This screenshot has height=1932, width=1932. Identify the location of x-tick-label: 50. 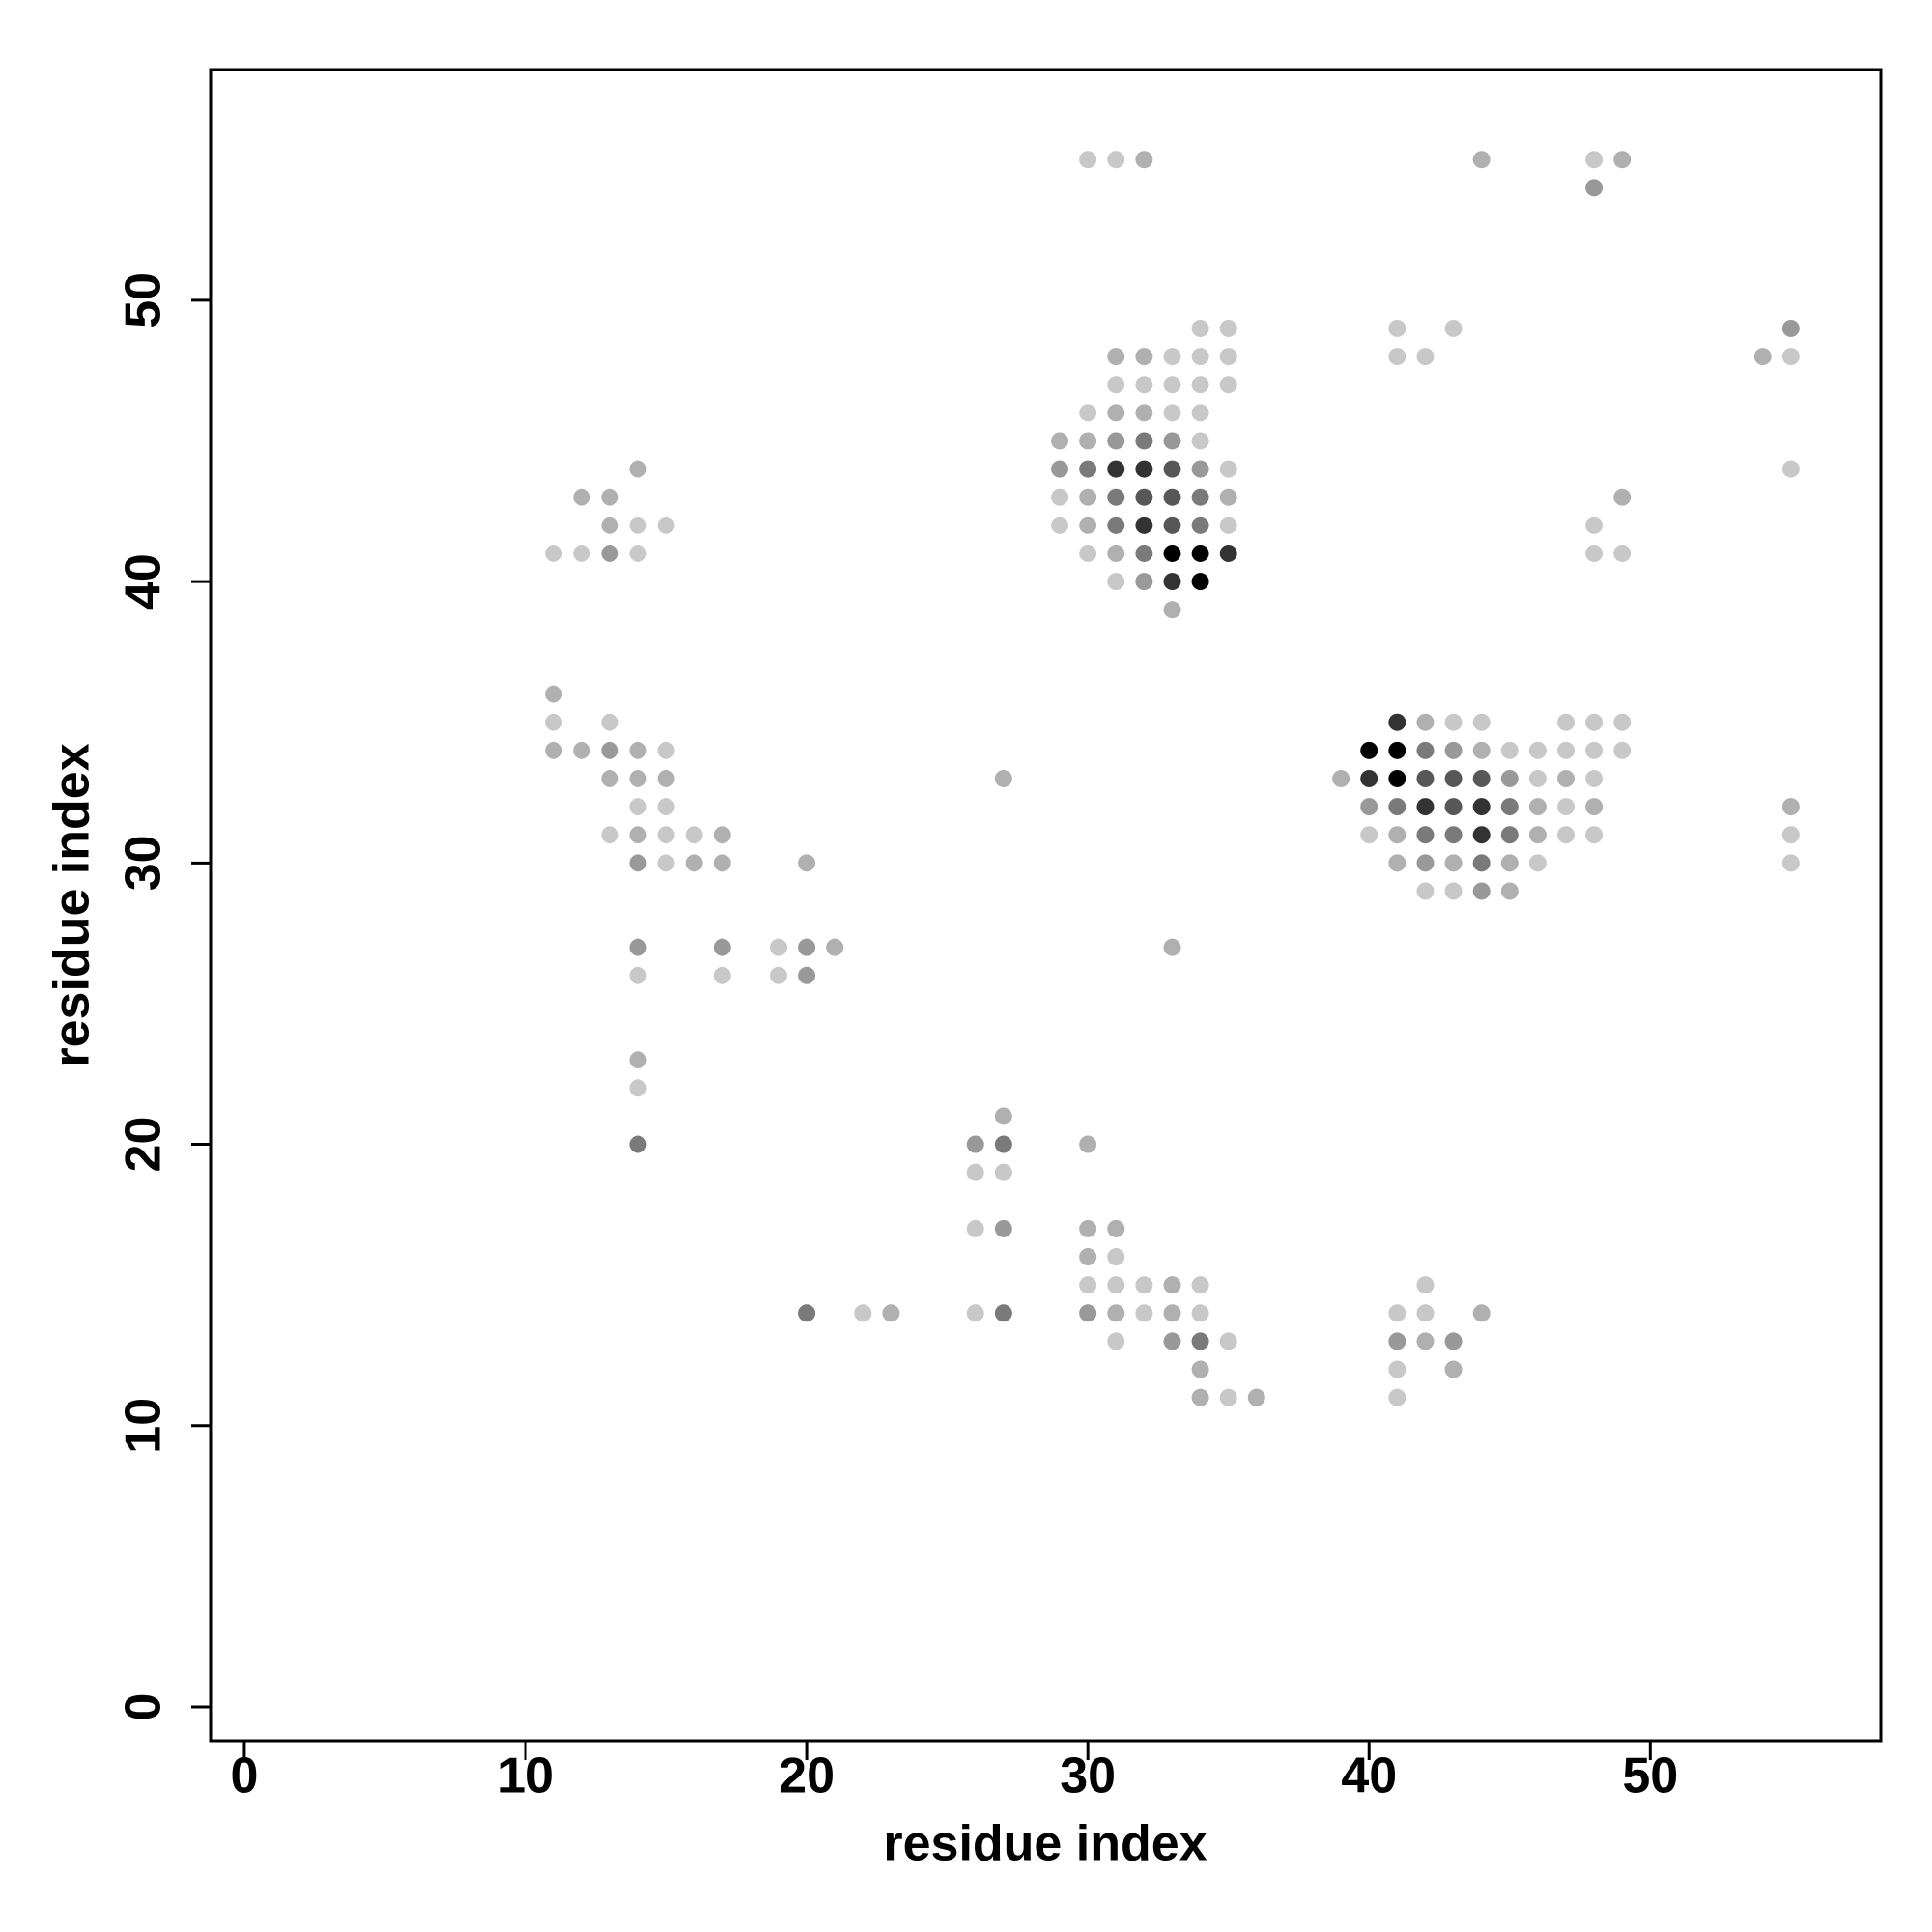
(1650, 1776).